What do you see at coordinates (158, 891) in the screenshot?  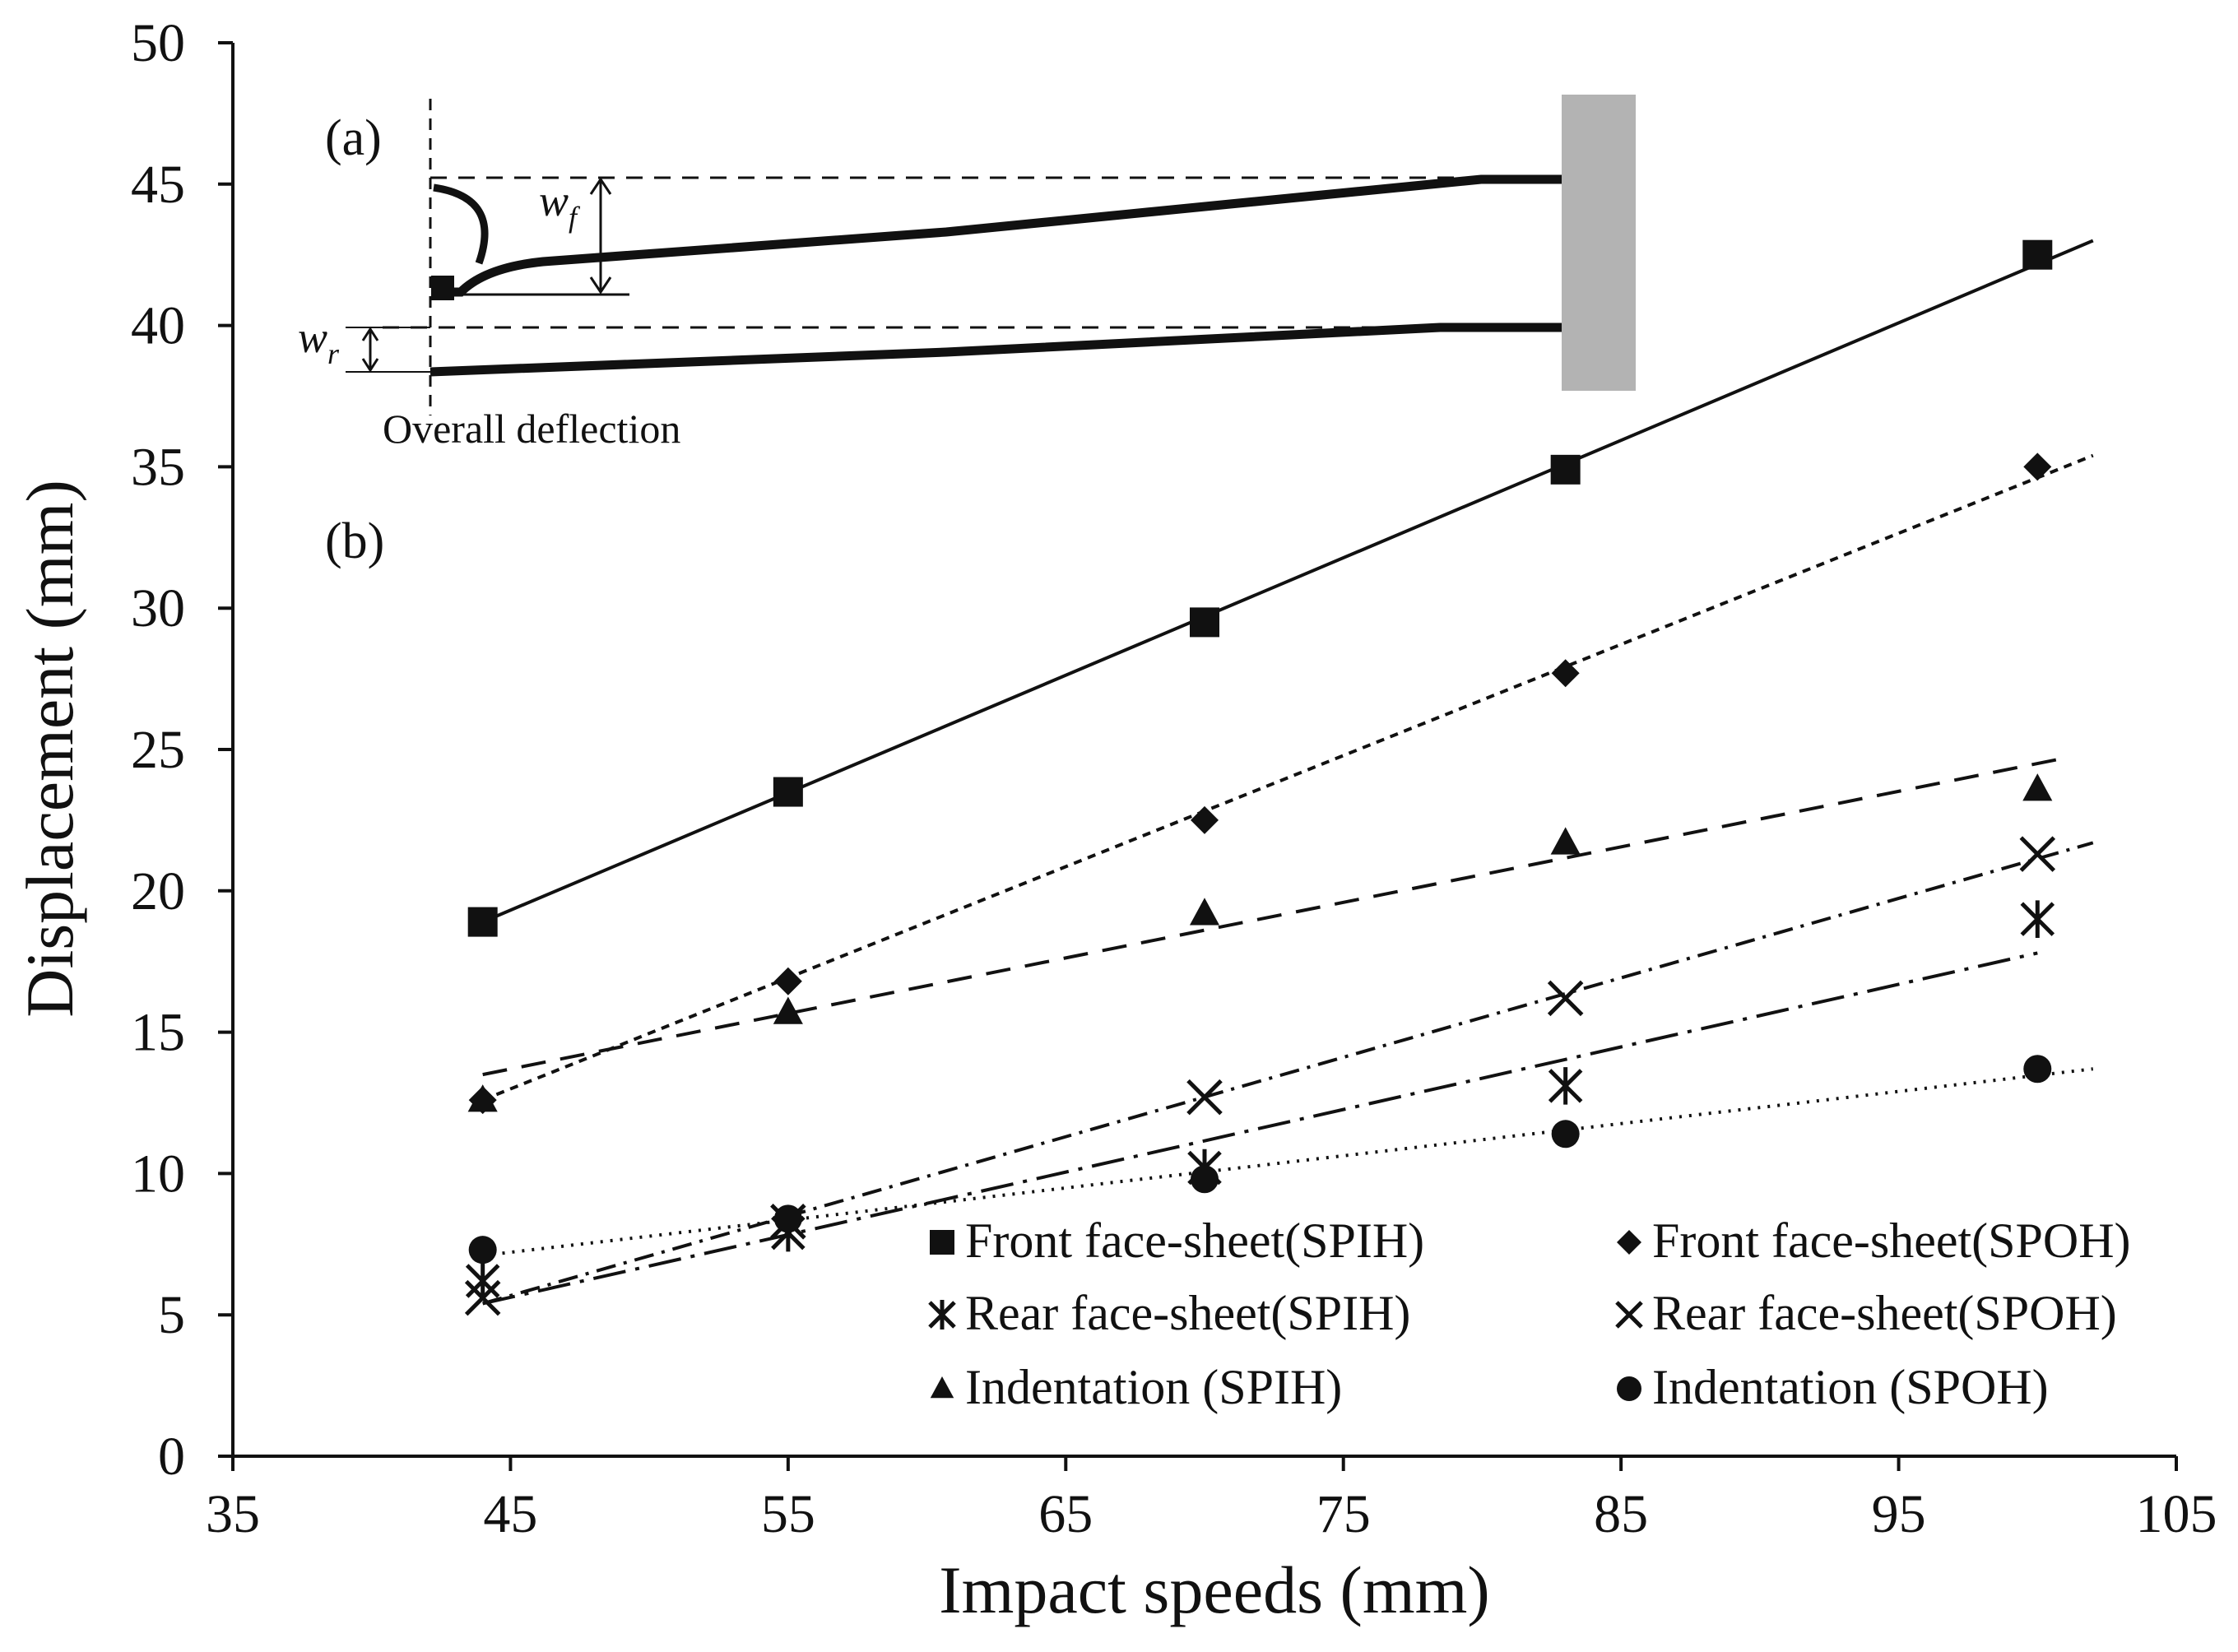 I see `y-tick-label: 20` at bounding box center [158, 891].